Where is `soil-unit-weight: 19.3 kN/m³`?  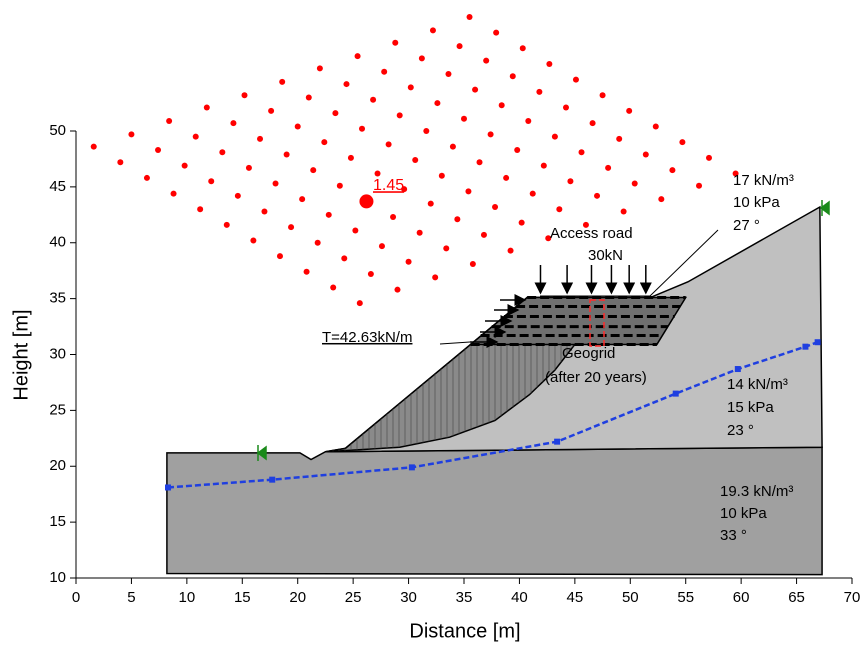
soil-unit-weight: 19.3 kN/m³ is located at coordinates (756, 491).